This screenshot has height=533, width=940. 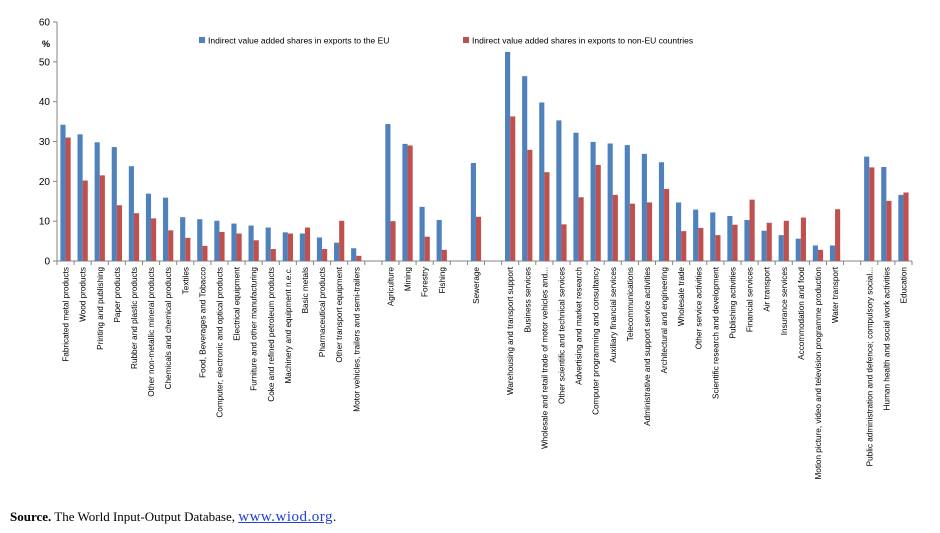 What do you see at coordinates (322, 312) in the screenshot?
I see `x-tick-label: Pharmaceutical products` at bounding box center [322, 312].